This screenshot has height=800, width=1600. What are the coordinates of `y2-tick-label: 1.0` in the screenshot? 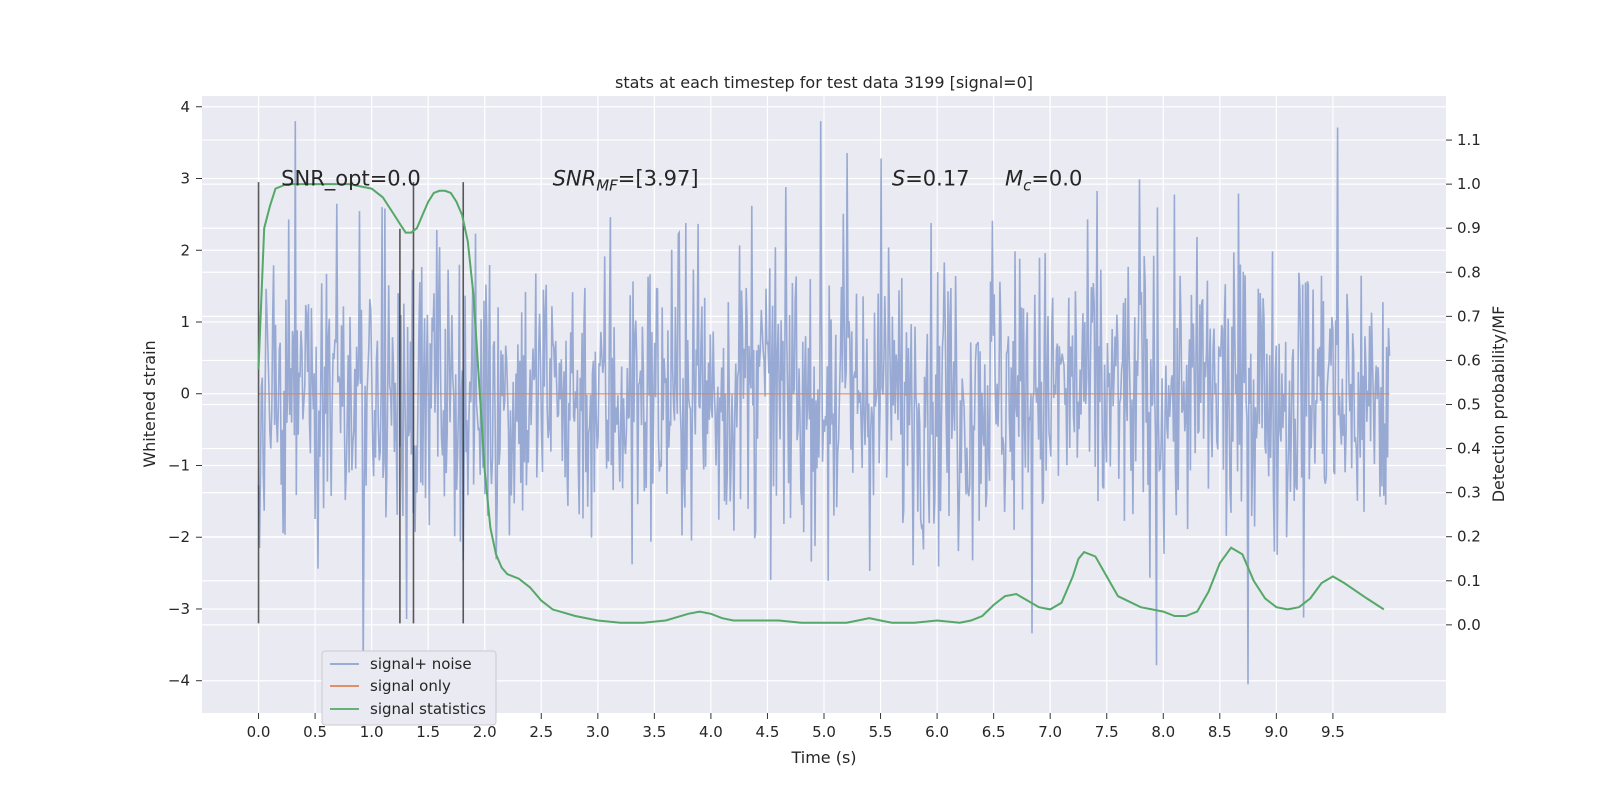 It's located at (1469, 184).